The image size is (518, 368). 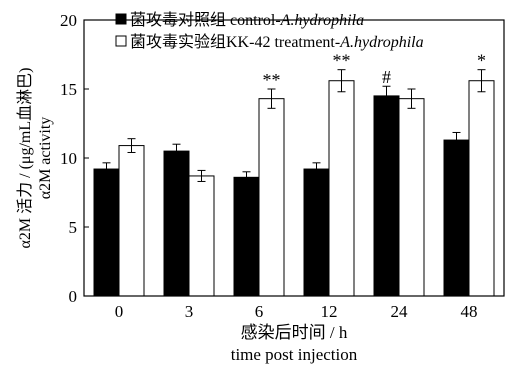 What do you see at coordinates (119, 311) in the screenshot?
I see `x-tick-label: 0` at bounding box center [119, 311].